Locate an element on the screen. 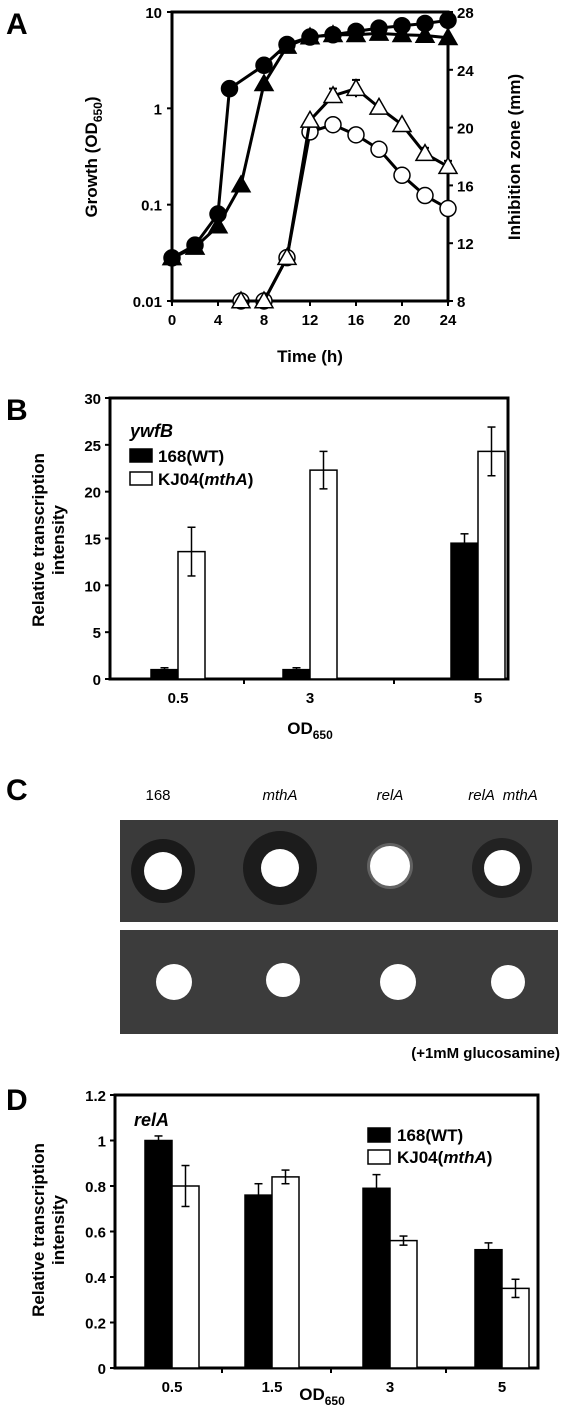  disc-mtha is located at coordinates (280, 868).